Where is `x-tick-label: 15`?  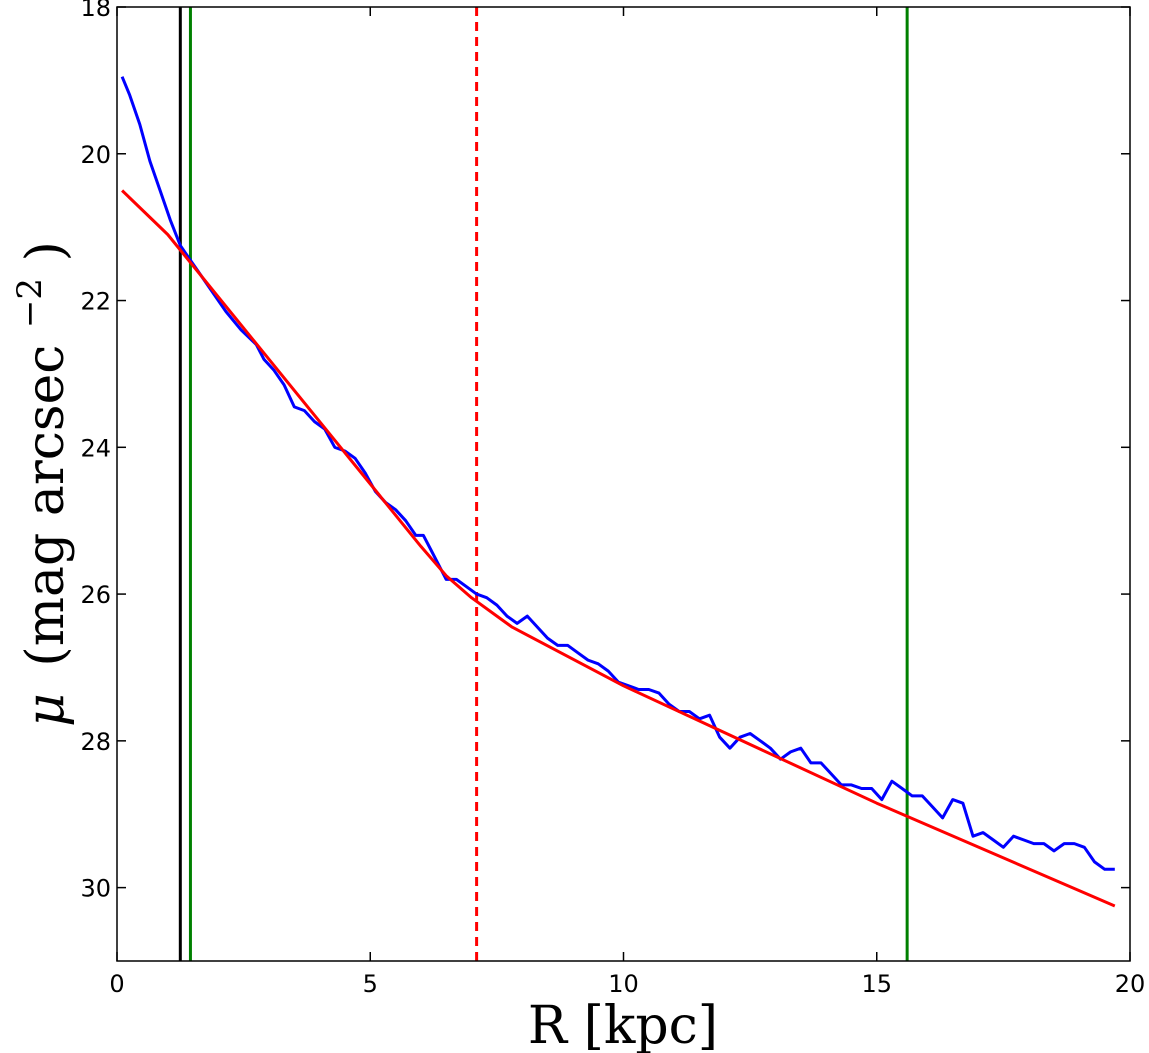
x-tick-label: 15 is located at coordinates (876, 984).